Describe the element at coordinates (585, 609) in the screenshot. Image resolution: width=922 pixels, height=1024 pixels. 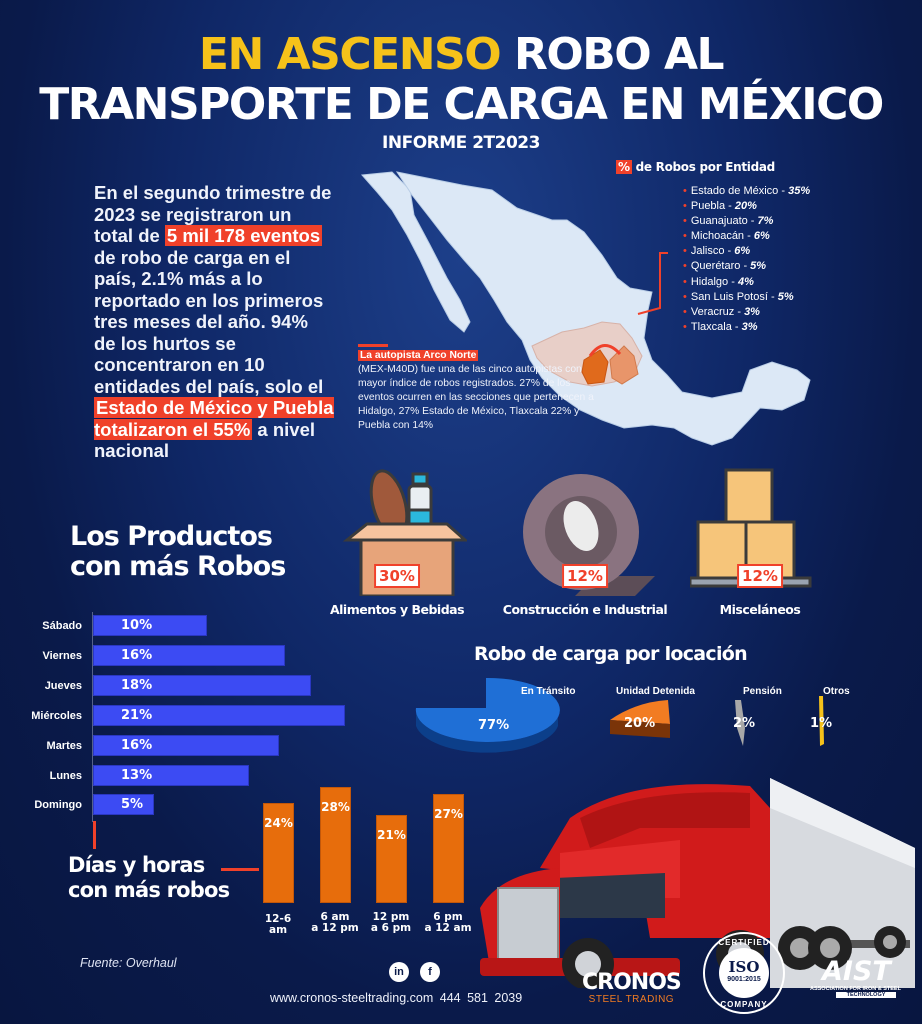
I see `product-construction-label: Construcción e Industrial` at that location.